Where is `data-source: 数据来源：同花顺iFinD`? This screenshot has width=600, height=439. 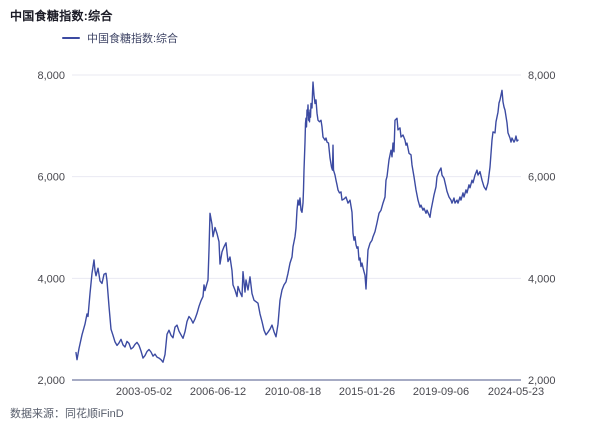 data-source: 数据来源：同花顺iFinD is located at coordinates (67, 414).